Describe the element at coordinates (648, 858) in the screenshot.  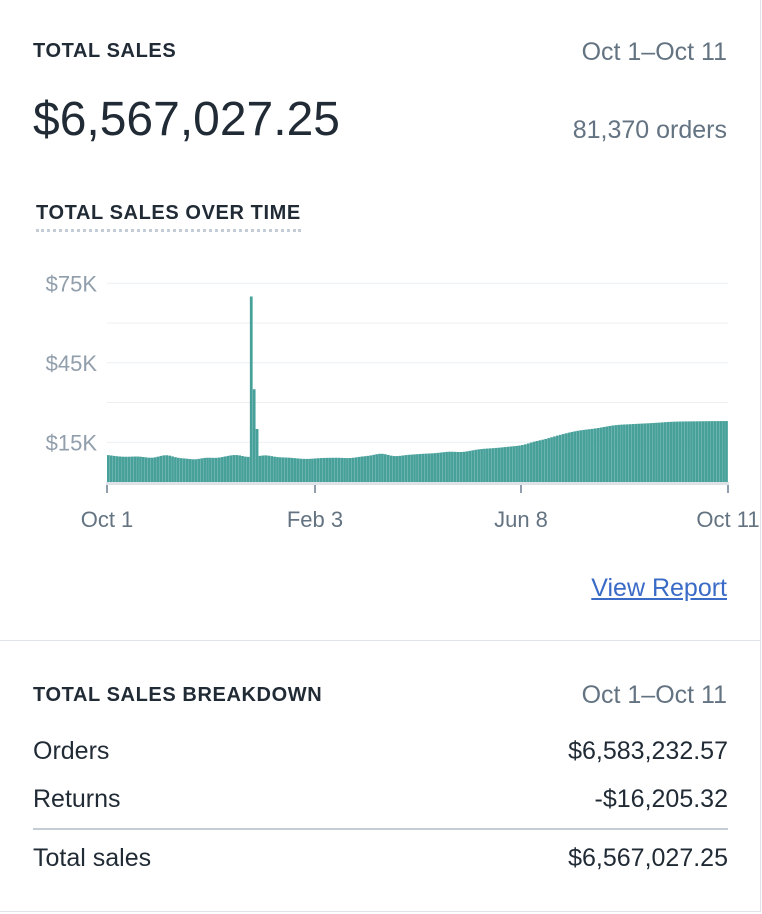
I see `total-sales-value: $6,567,027.25` at that location.